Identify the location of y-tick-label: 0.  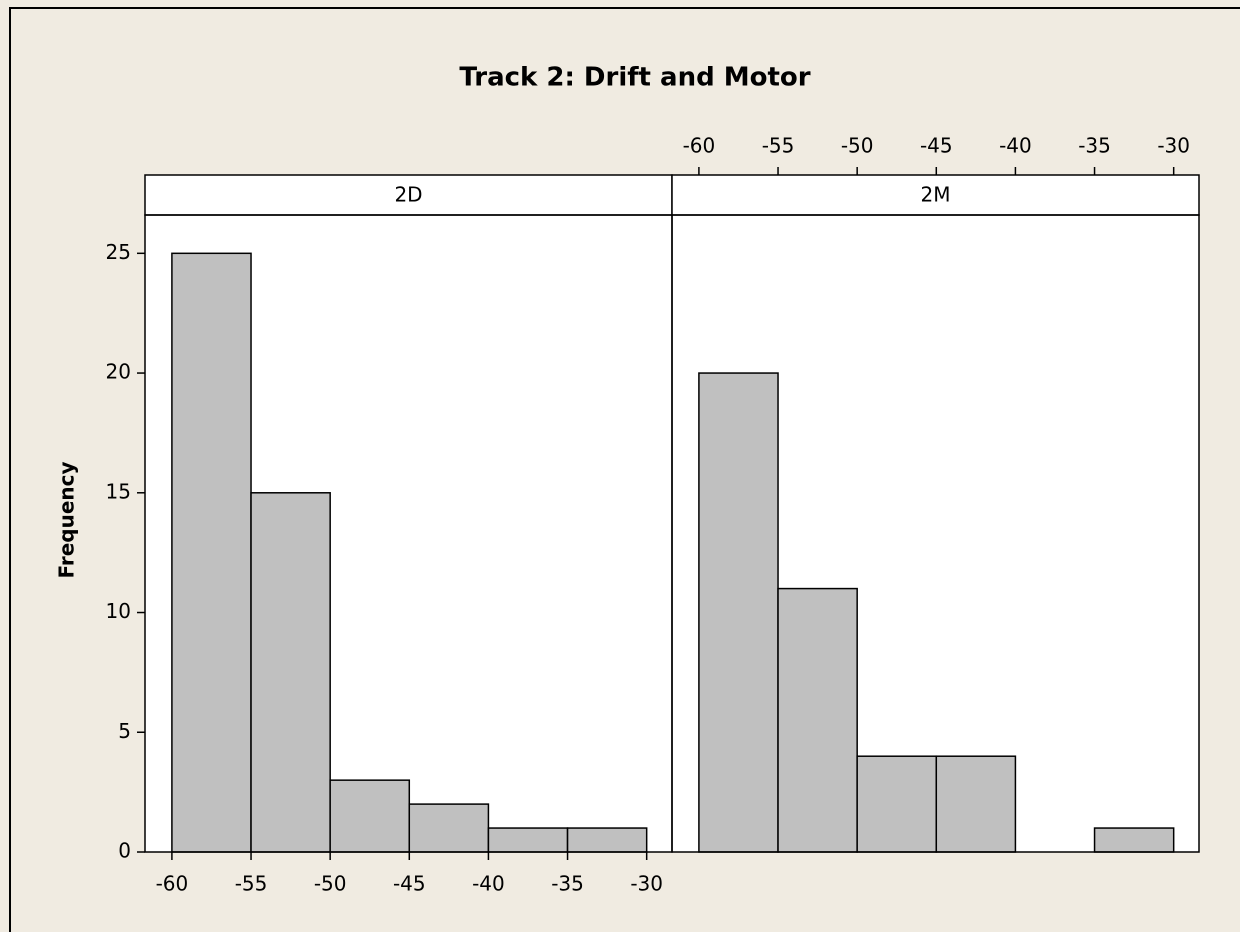
(124, 851).